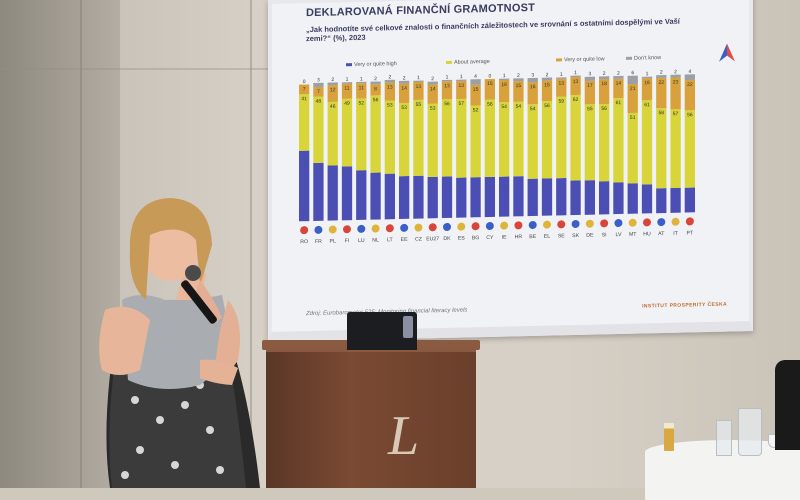 This screenshot has width=800, height=500. What do you see at coordinates (787, 405) in the screenshot?
I see `seated-person` at bounding box center [787, 405].